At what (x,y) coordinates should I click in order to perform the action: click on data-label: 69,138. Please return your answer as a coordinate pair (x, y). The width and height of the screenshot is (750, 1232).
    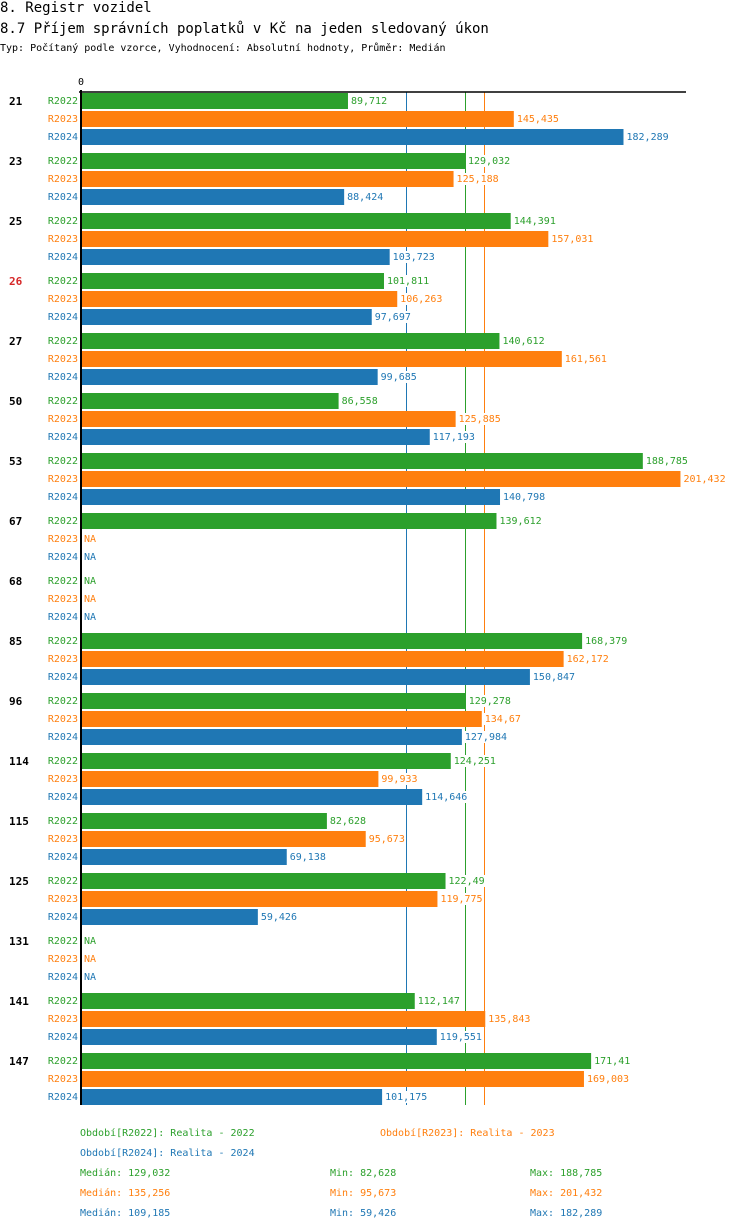
    Looking at the image, I should click on (308, 857).